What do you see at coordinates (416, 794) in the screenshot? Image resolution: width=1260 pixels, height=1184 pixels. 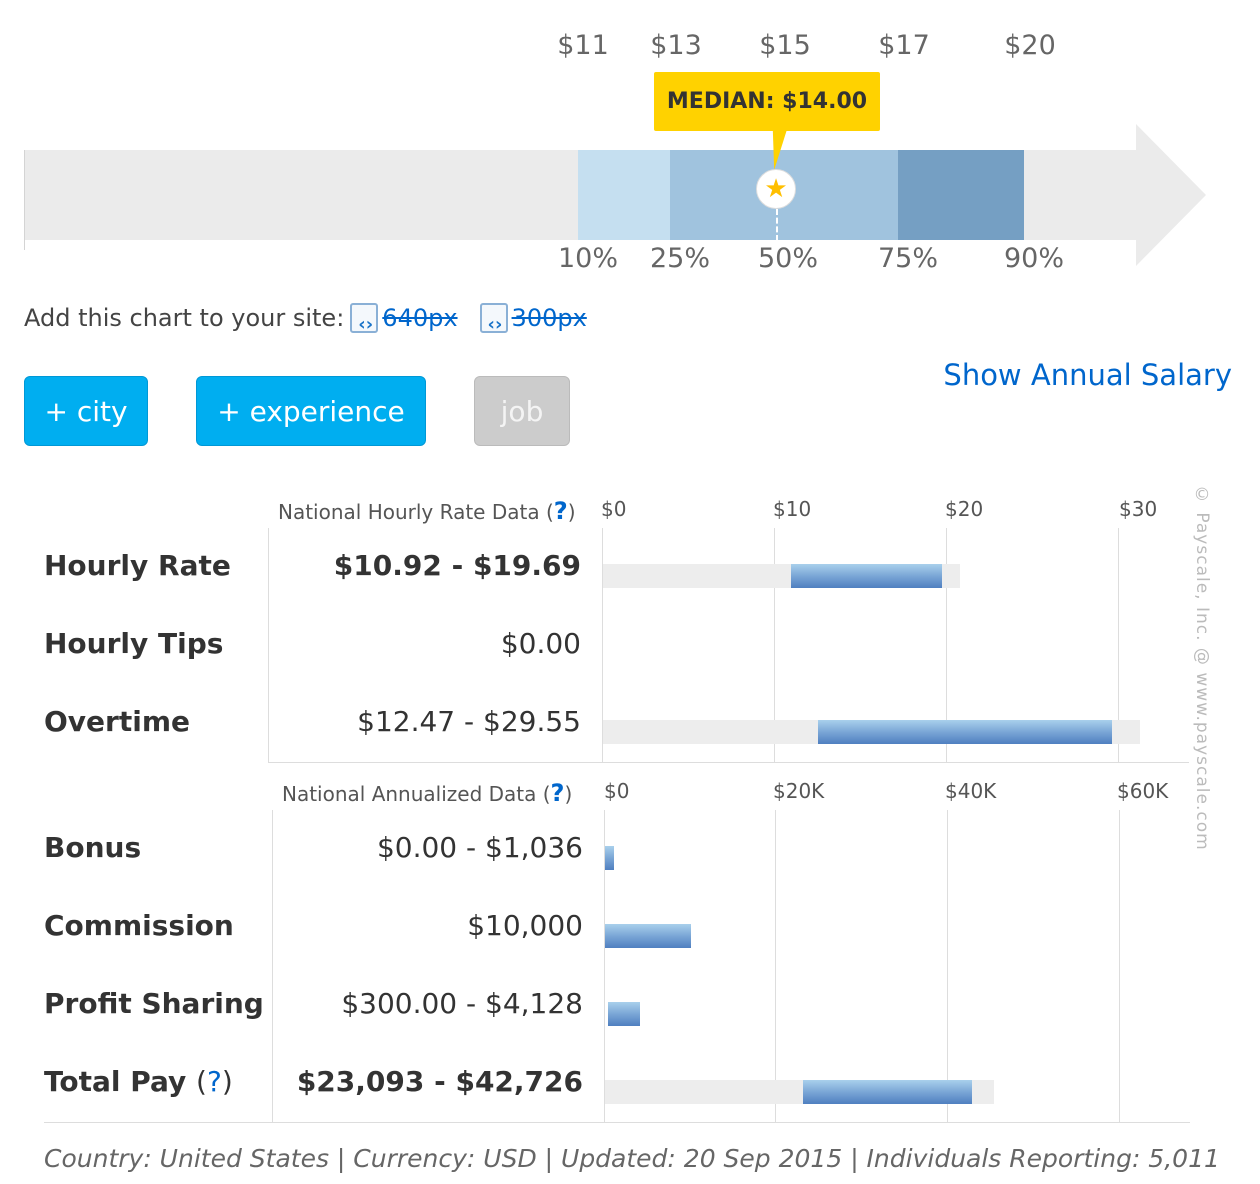 I see `annual-section-title-text: National Annualized Data (` at bounding box center [416, 794].